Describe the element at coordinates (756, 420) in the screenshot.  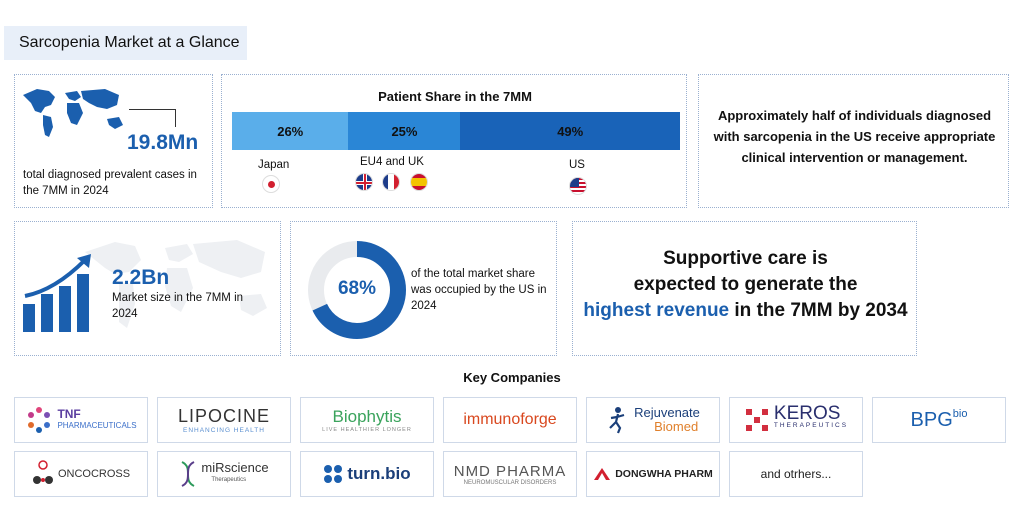
I see `keros-mark-icon` at that location.